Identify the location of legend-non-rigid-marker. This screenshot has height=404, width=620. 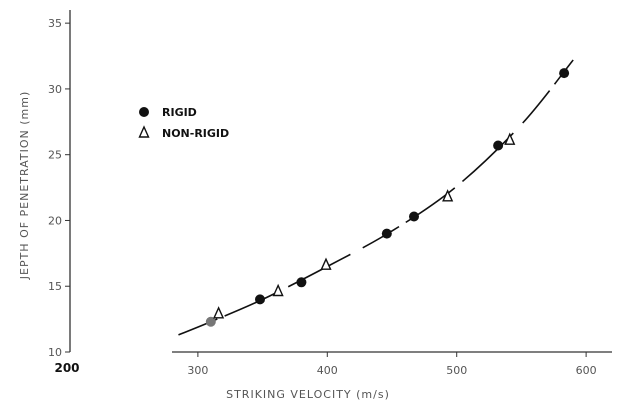
(144, 131).